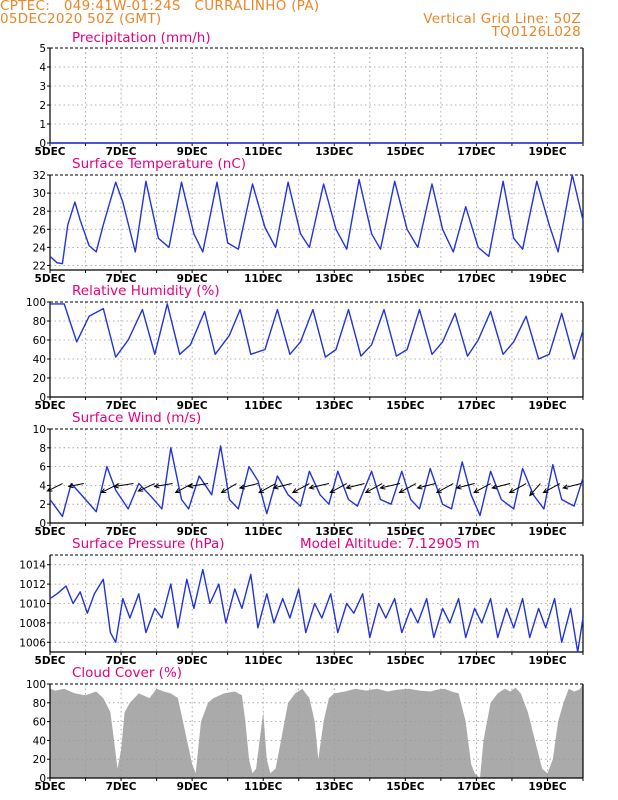 The height and width of the screenshot is (800, 618). I want to click on header-datetime: 05DEC2020 50Z (GMT), so click(81, 19).